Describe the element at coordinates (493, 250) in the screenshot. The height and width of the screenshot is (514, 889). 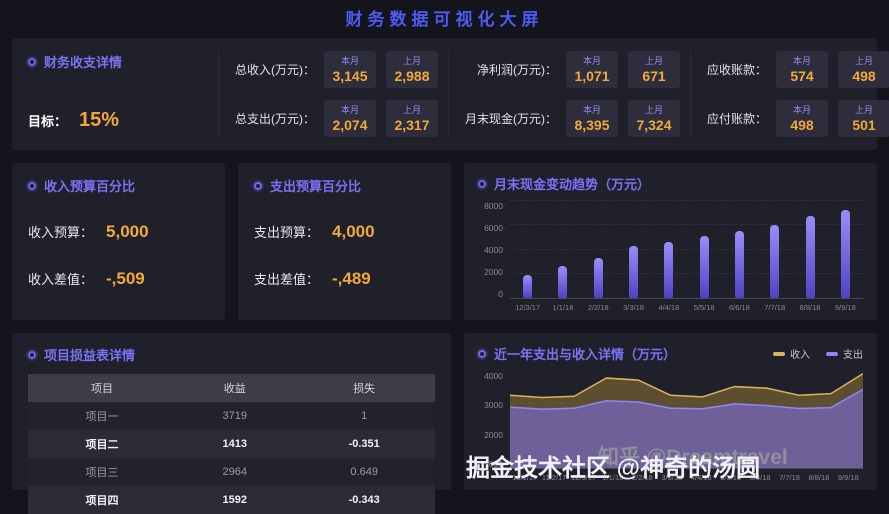
I see `cash-yaxis: 8000 6000 4000 2000 0` at that location.